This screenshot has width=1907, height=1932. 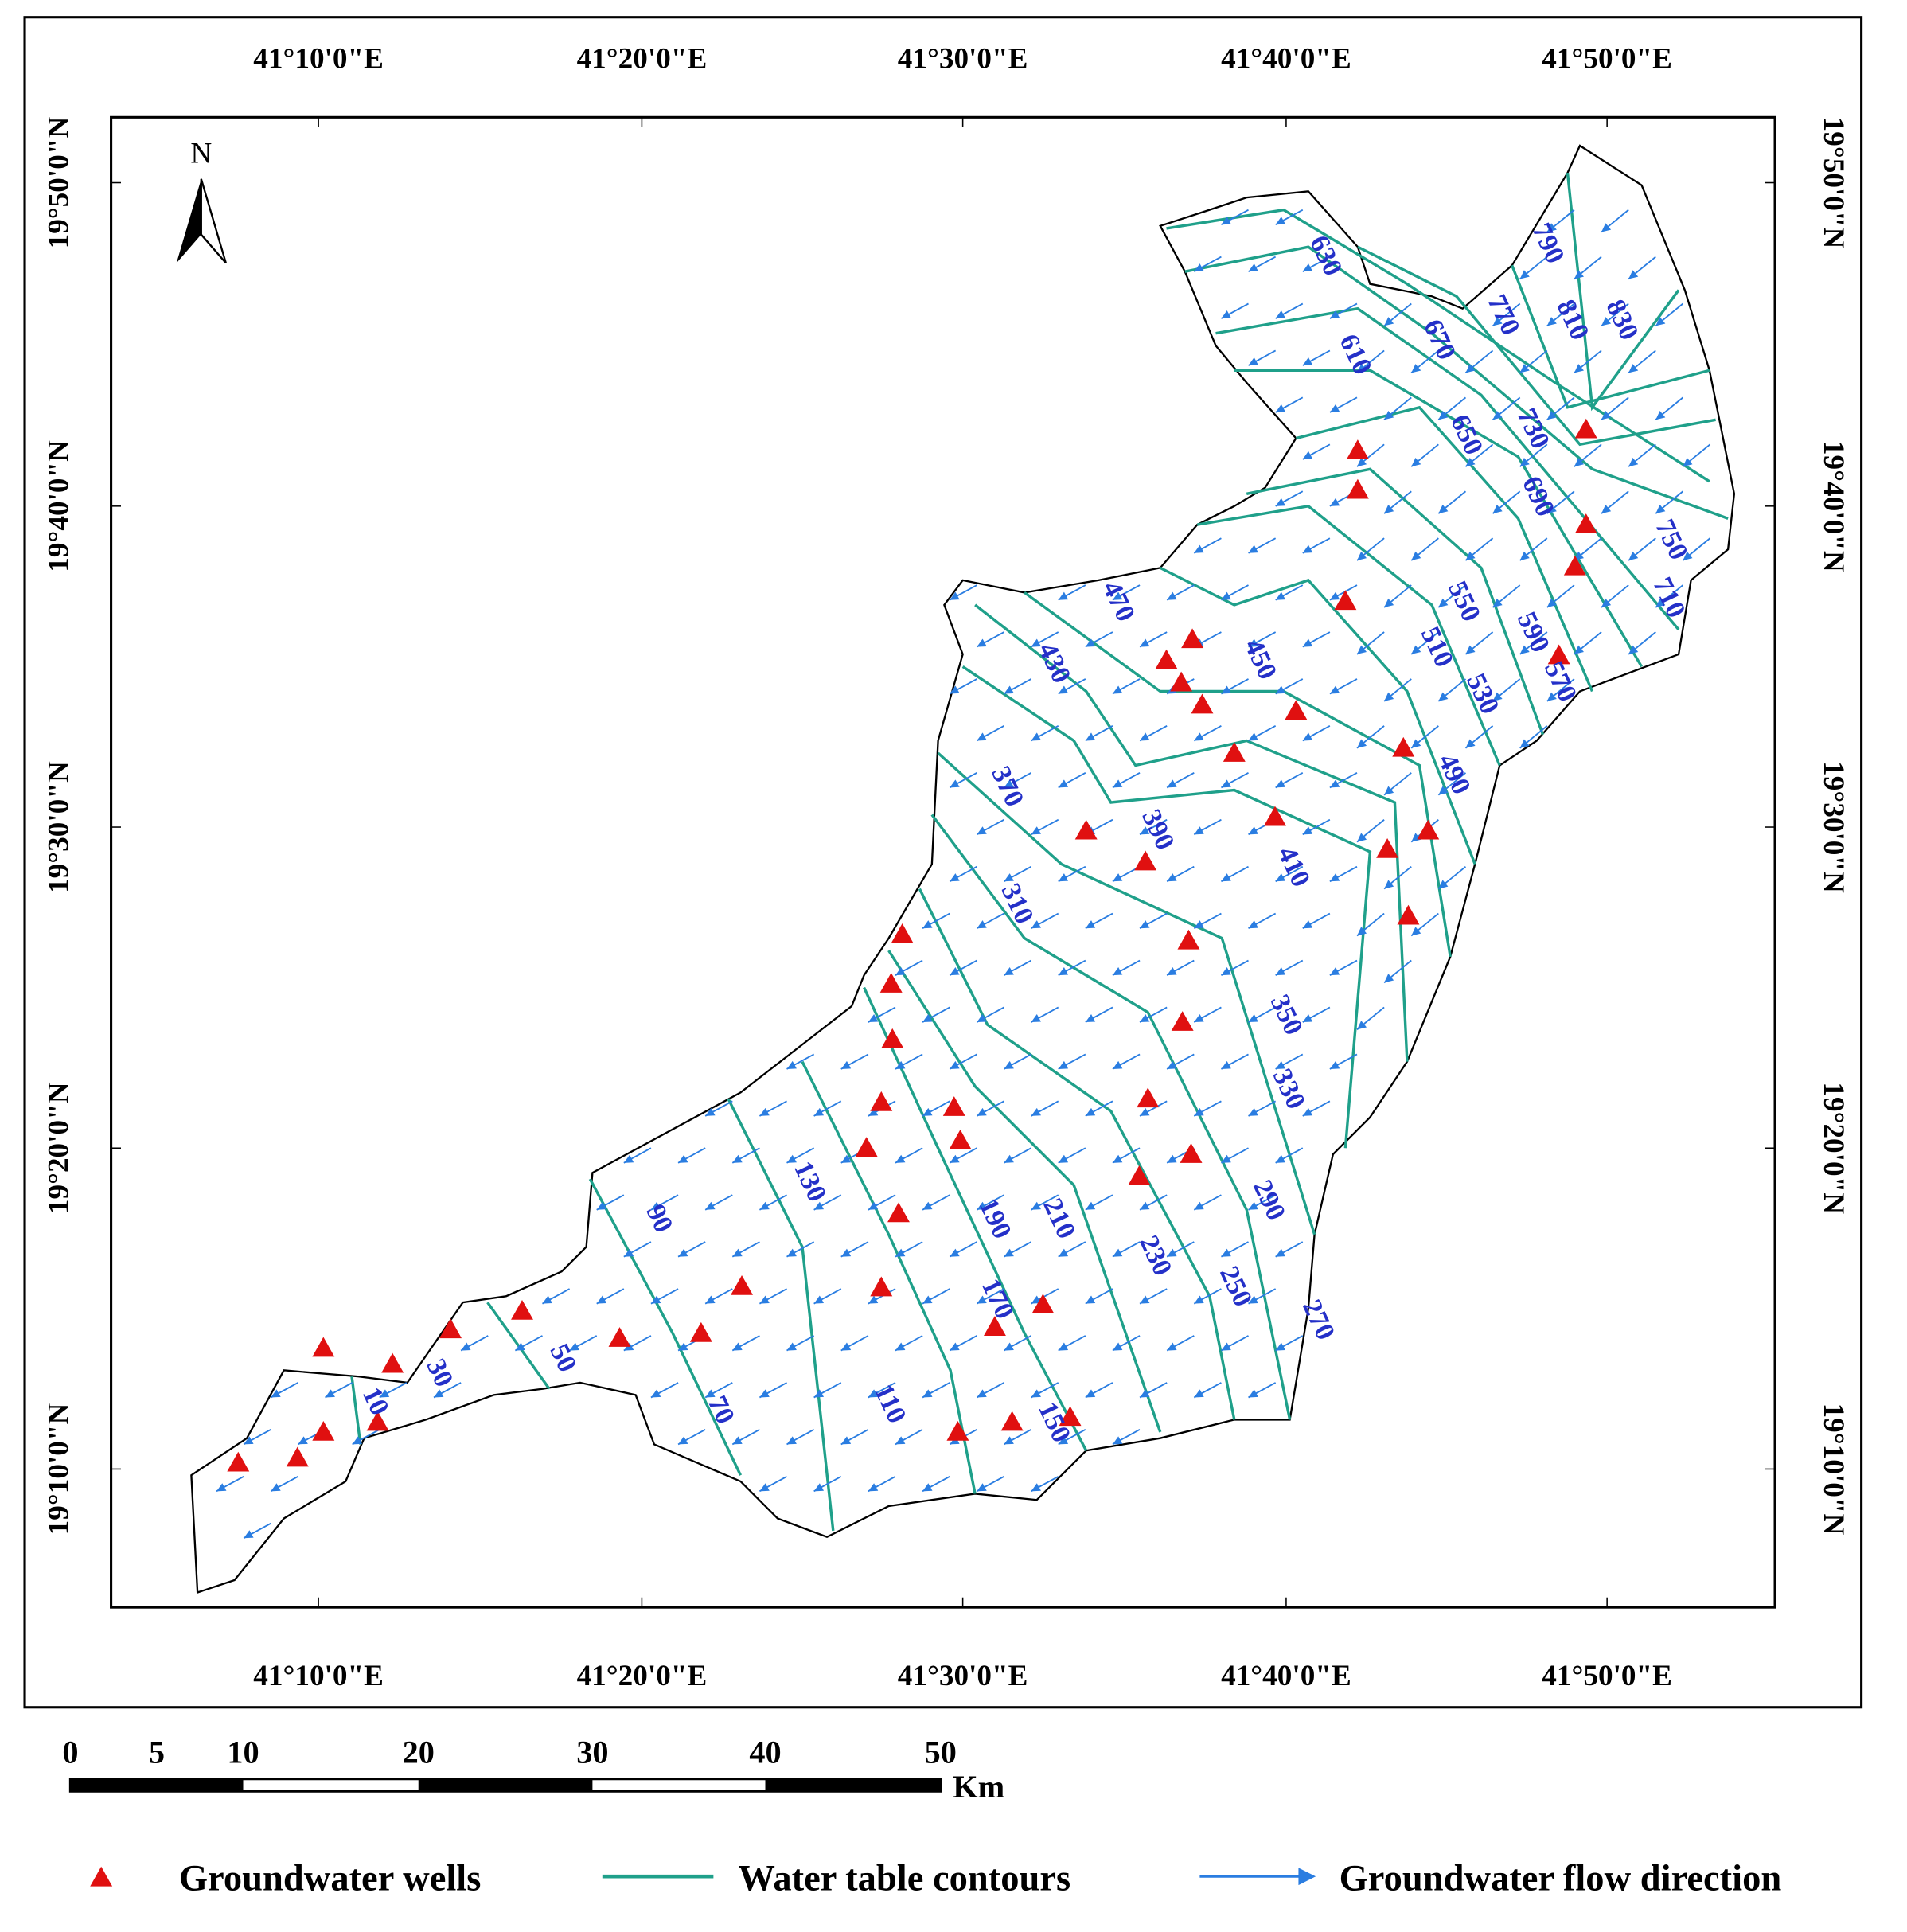 I want to click on scale-bar, so click(x=505, y=1785).